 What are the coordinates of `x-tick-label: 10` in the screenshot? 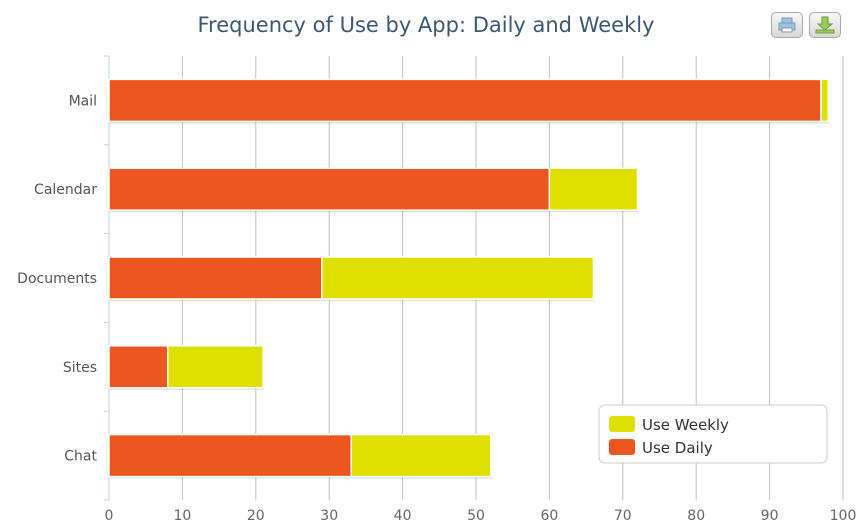 It's located at (182, 516).